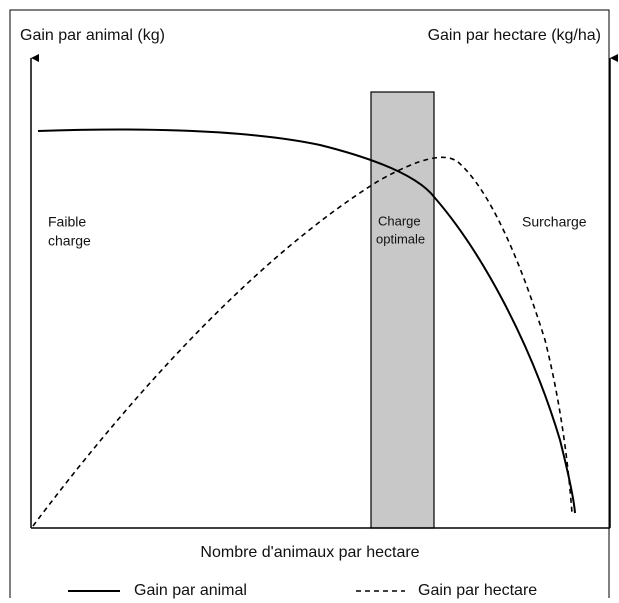 This screenshot has width=619, height=603. What do you see at coordinates (399, 220) in the screenshot?
I see `zone-label: Charge` at bounding box center [399, 220].